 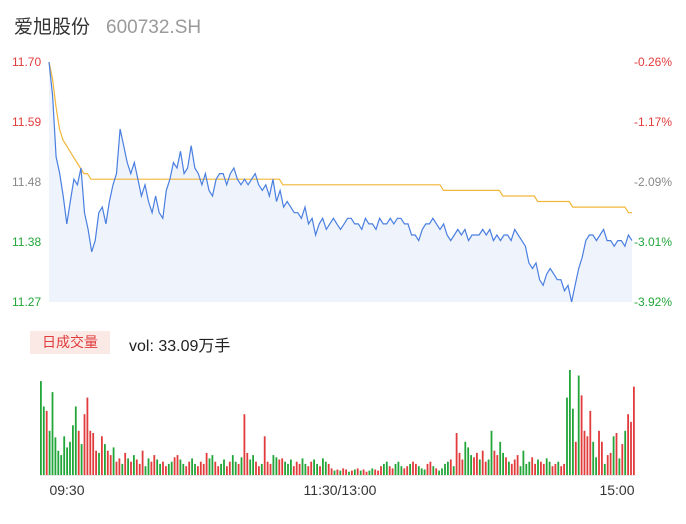 I want to click on y-tick-label: 11.27, so click(x=26, y=302).